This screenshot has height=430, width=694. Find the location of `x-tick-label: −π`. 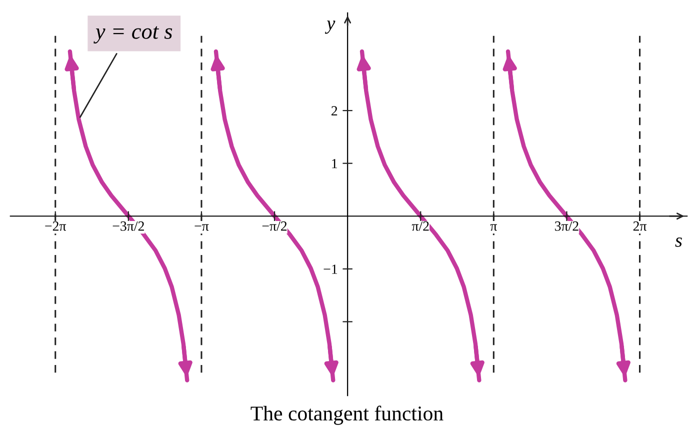

x-tick-label: −π is located at coordinates (201, 227).